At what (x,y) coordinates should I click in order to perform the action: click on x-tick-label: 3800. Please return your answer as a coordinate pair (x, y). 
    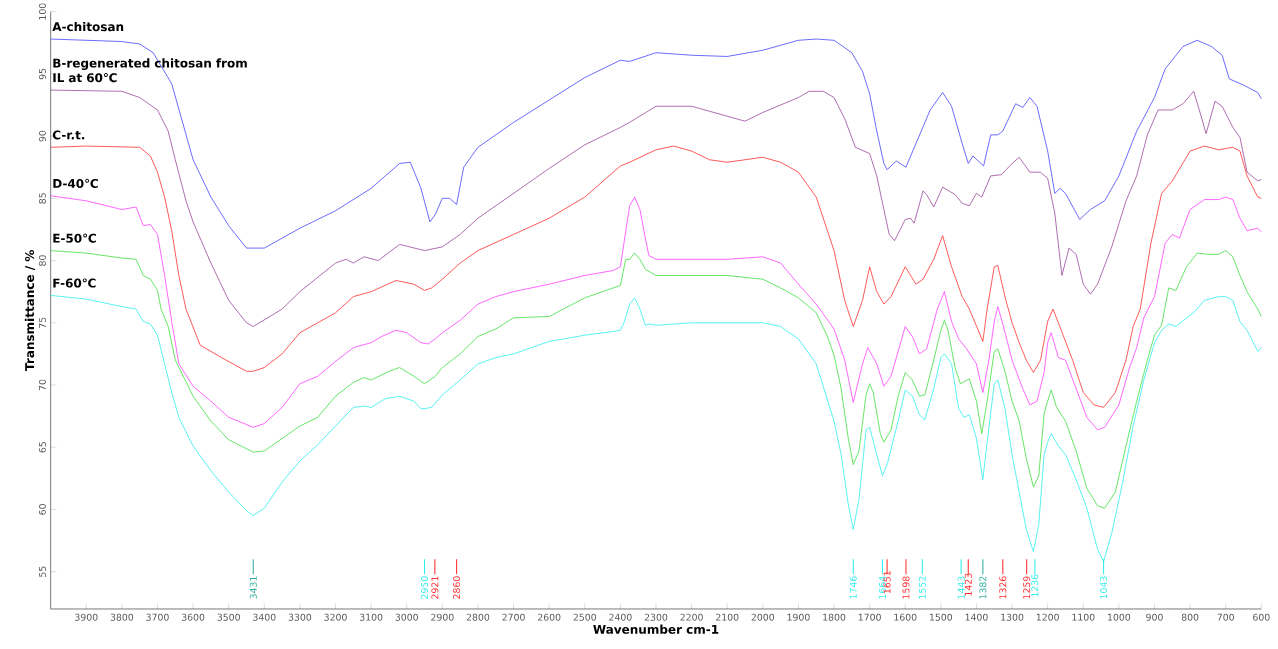
    Looking at the image, I should click on (122, 617).